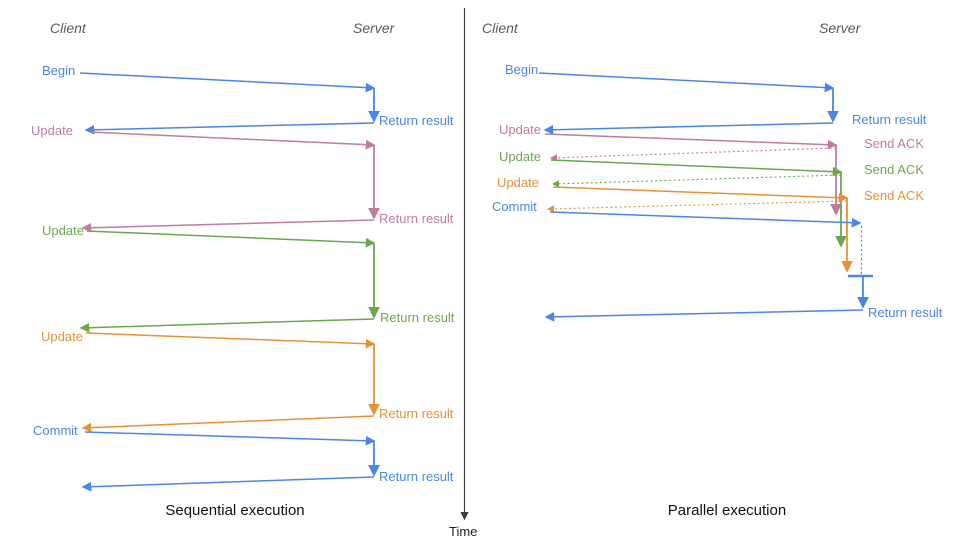 Image resolution: width=960 pixels, height=540 pixels. I want to click on right-update3-label: Update, so click(518, 182).